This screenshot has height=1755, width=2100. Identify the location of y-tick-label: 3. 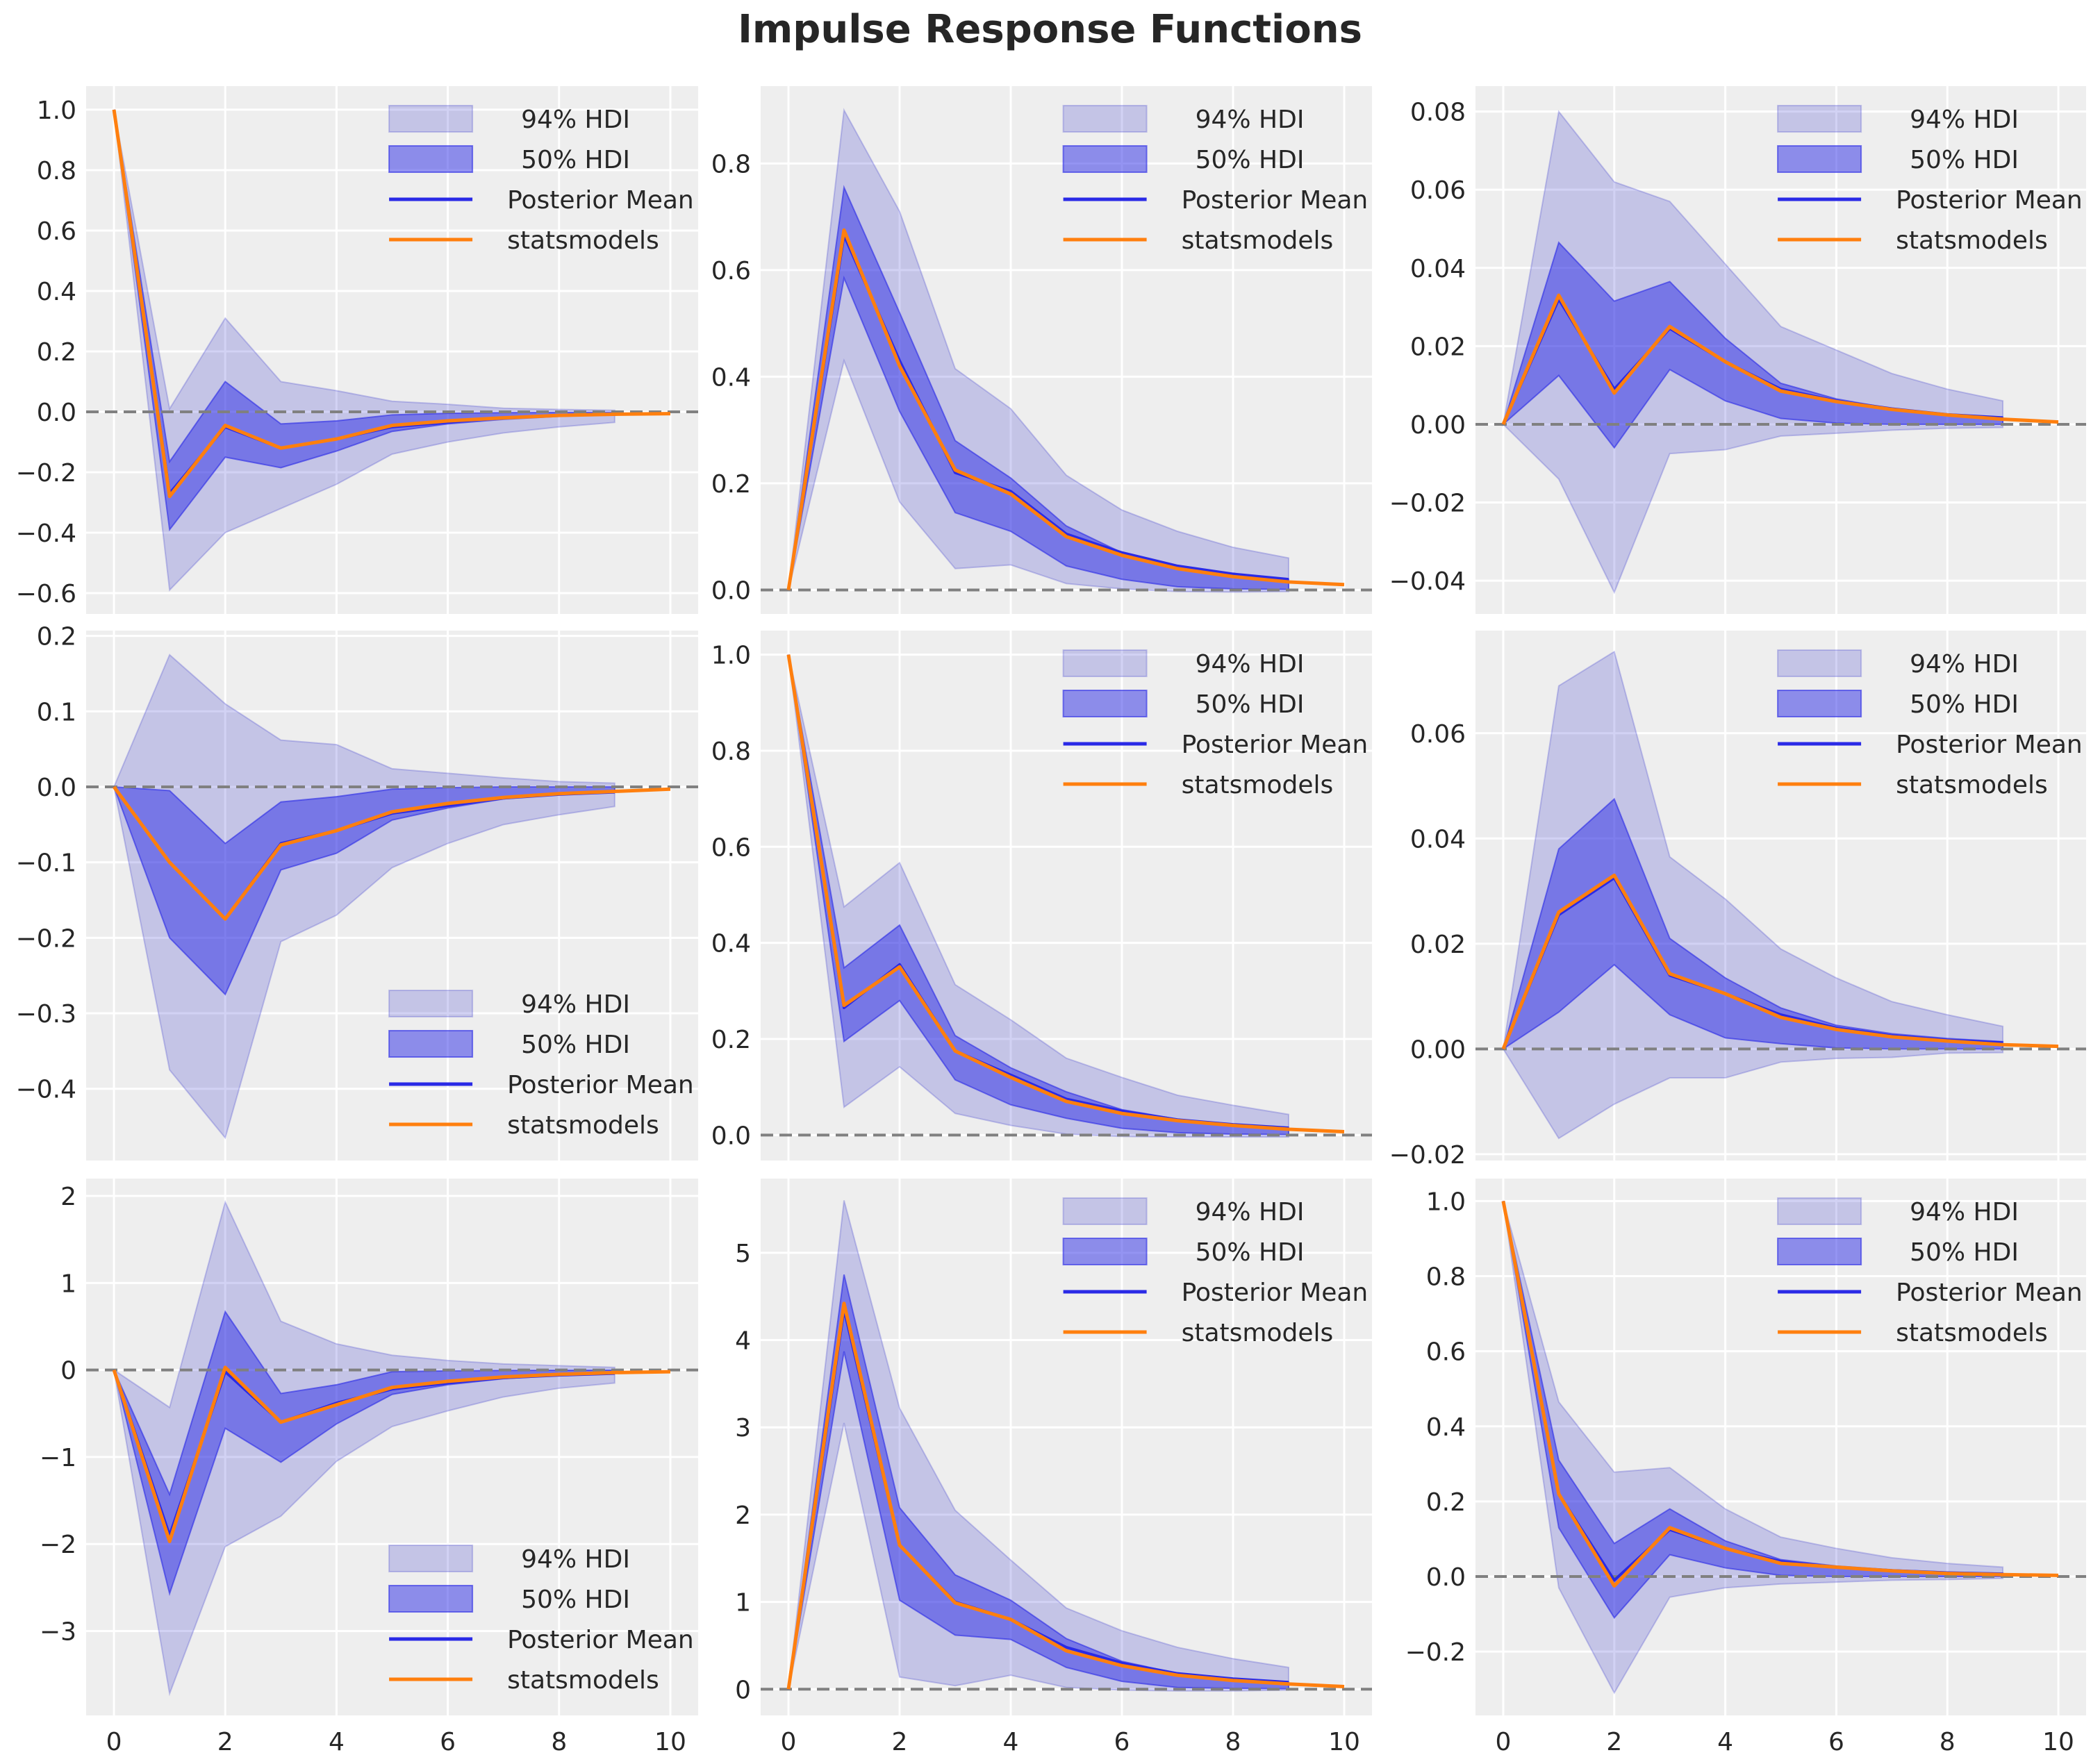
(743, 1428).